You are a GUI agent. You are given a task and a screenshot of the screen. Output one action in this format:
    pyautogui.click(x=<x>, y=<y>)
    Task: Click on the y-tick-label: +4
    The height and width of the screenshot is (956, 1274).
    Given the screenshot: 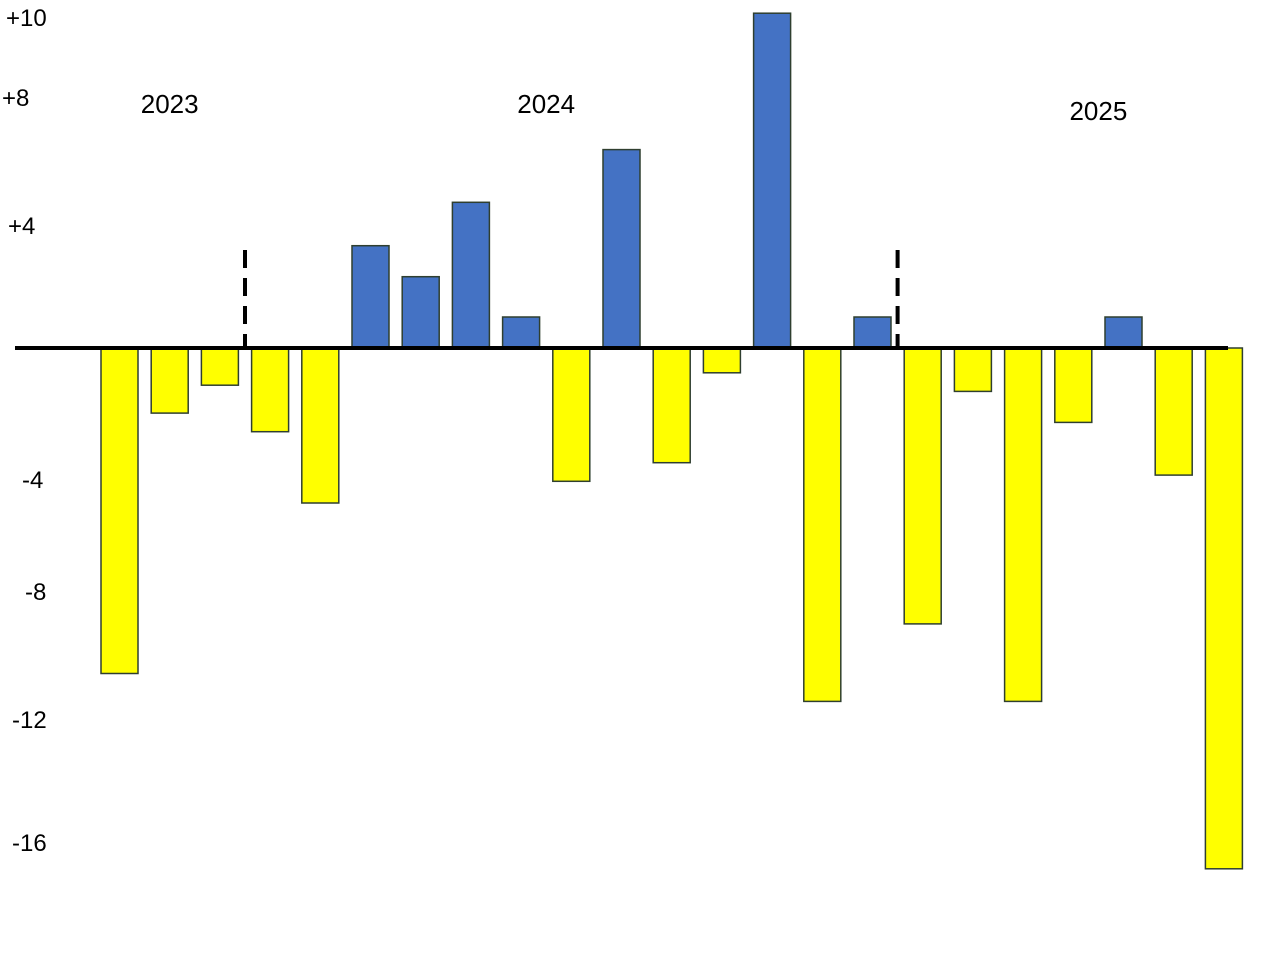 What is the action you would take?
    pyautogui.click(x=21, y=226)
    